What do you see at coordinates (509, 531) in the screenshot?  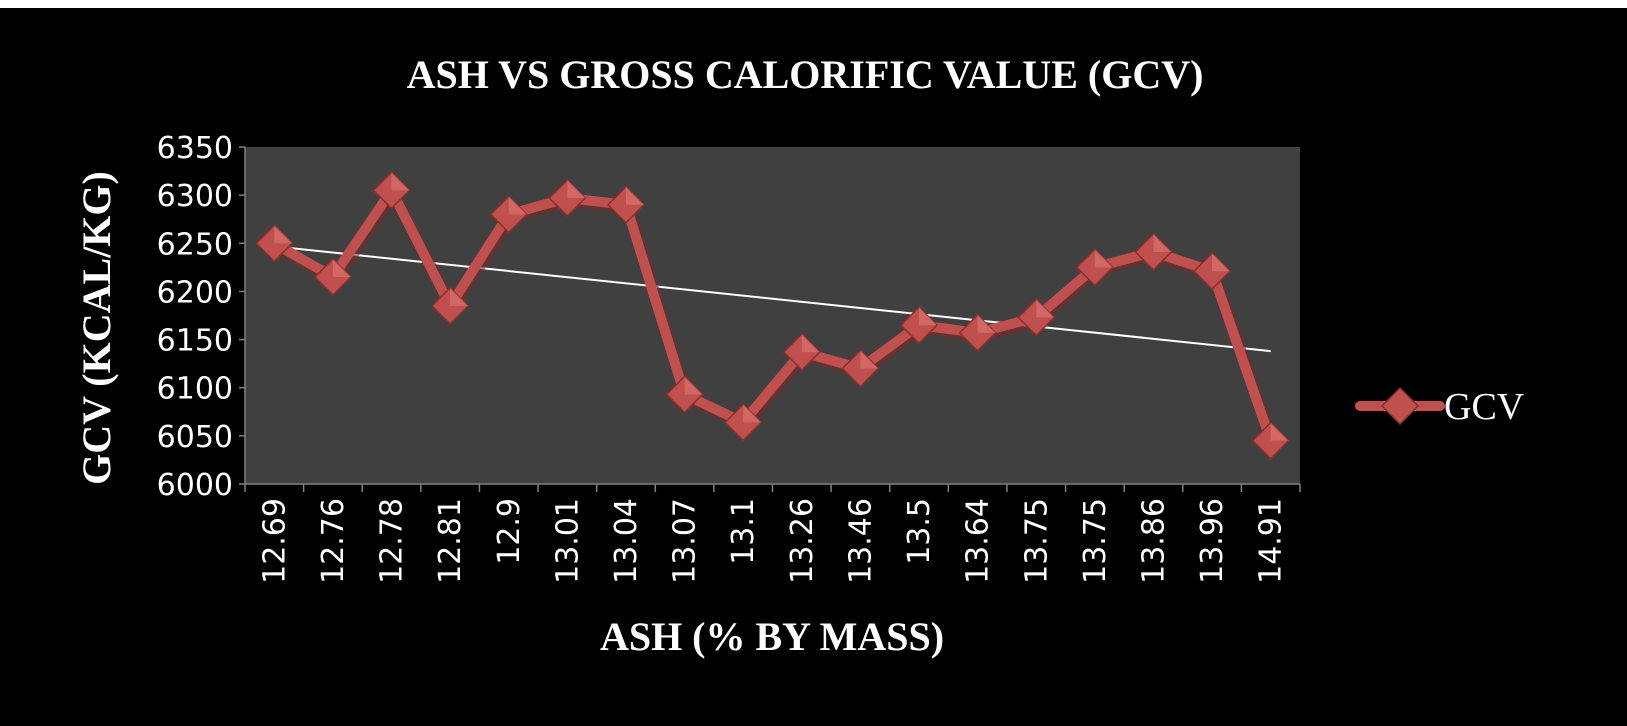 I see `x-tick-label: 12.9` at bounding box center [509, 531].